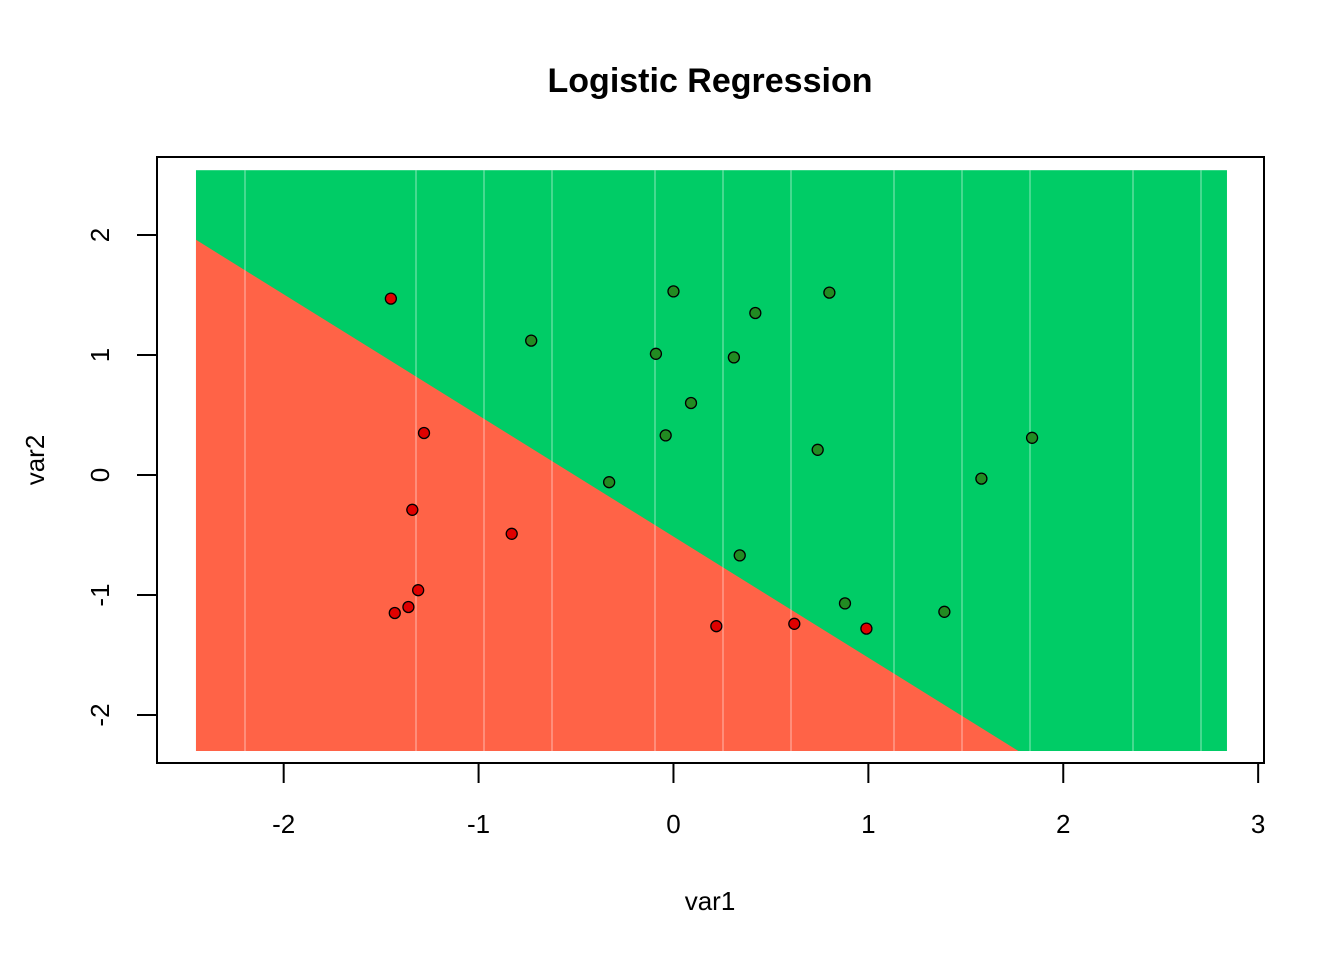 This screenshot has height=960, width=1344. Describe the element at coordinates (710, 81) in the screenshot. I see `chart-title: Logistic Regression` at that location.